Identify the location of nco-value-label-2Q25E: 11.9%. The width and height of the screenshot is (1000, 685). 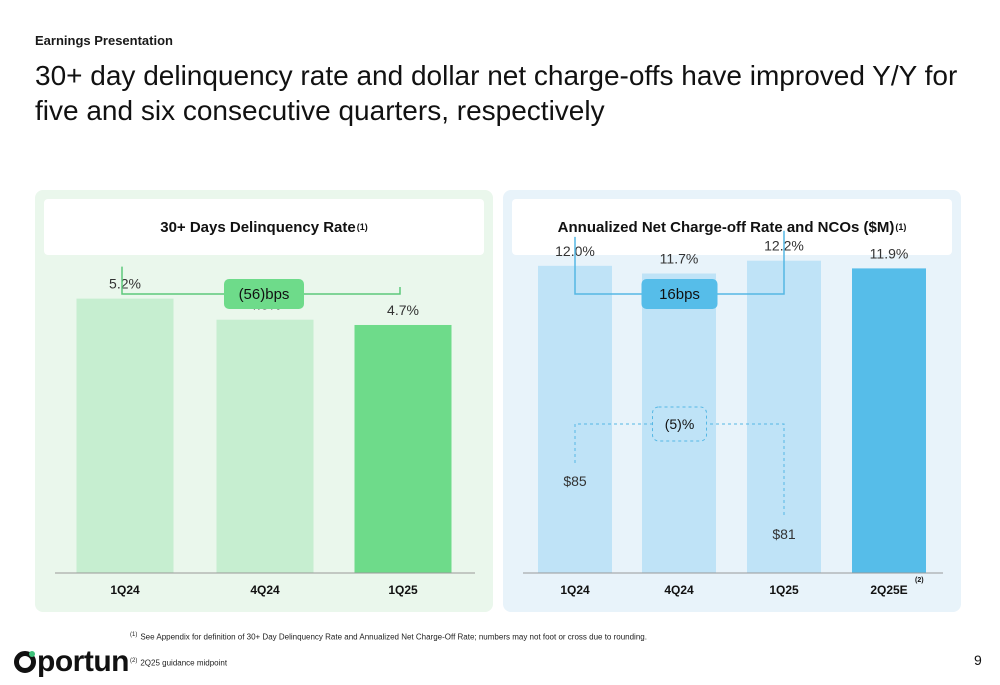
(889, 253).